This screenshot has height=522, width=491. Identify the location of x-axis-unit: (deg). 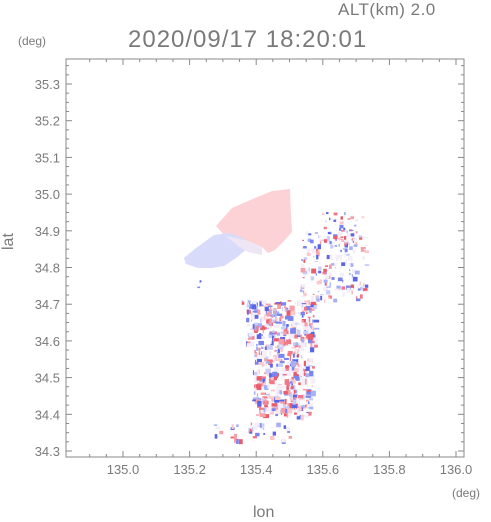
(466, 493).